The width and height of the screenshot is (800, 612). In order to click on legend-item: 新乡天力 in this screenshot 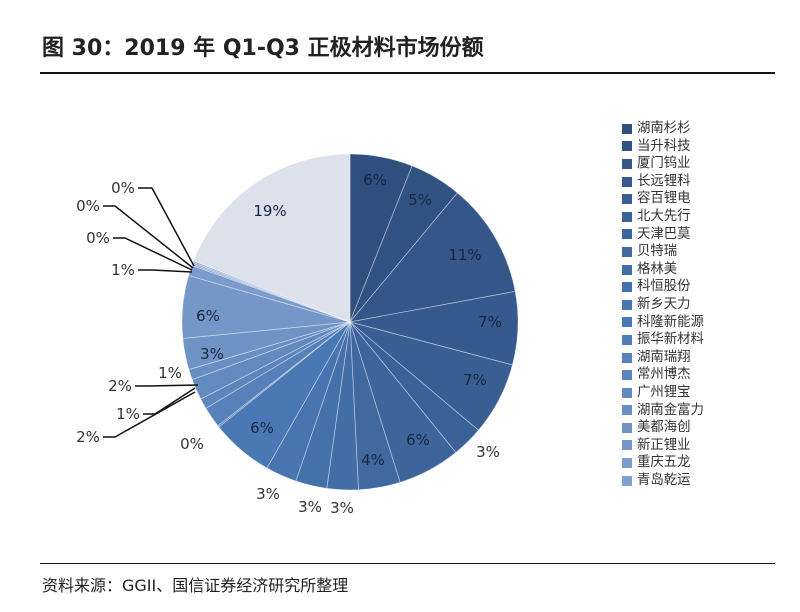, I will do `click(663, 305)`.